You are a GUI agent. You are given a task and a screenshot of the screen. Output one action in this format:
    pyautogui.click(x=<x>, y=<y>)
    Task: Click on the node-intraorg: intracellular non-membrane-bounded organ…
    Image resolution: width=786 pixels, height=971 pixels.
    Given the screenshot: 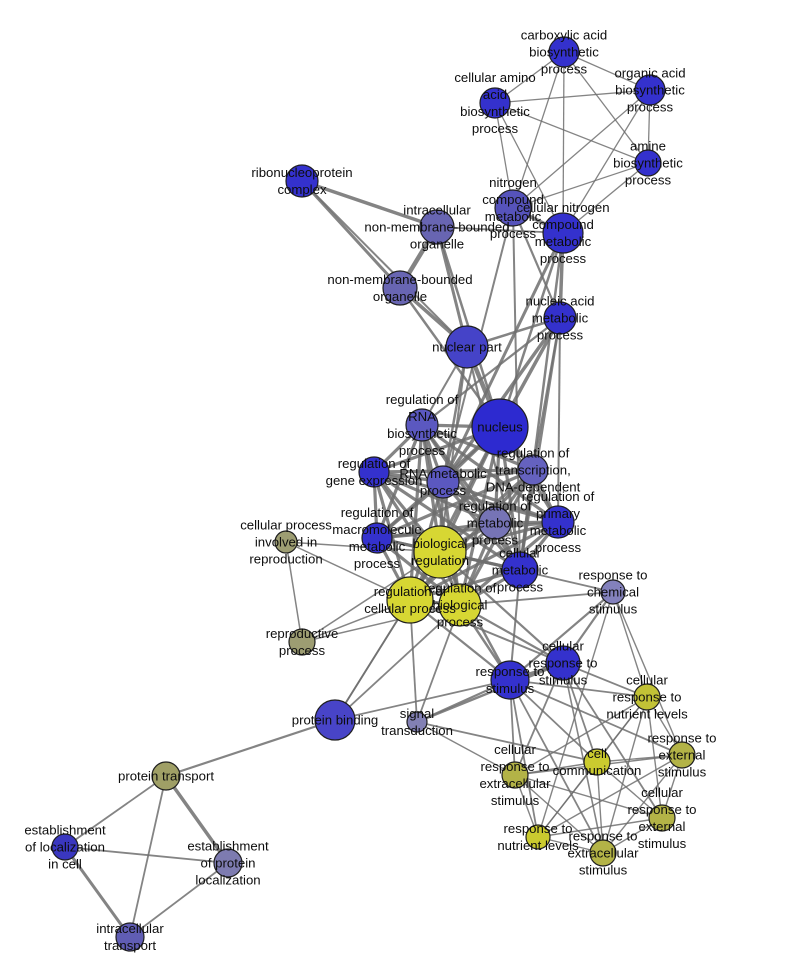 What is the action you would take?
    pyautogui.click(x=437, y=227)
    